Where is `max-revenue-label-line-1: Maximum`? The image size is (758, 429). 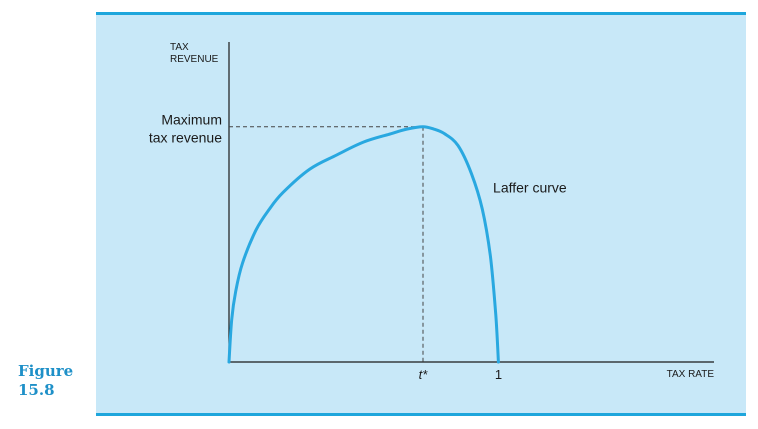 max-revenue-label-line-1: Maximum is located at coordinates (191, 120).